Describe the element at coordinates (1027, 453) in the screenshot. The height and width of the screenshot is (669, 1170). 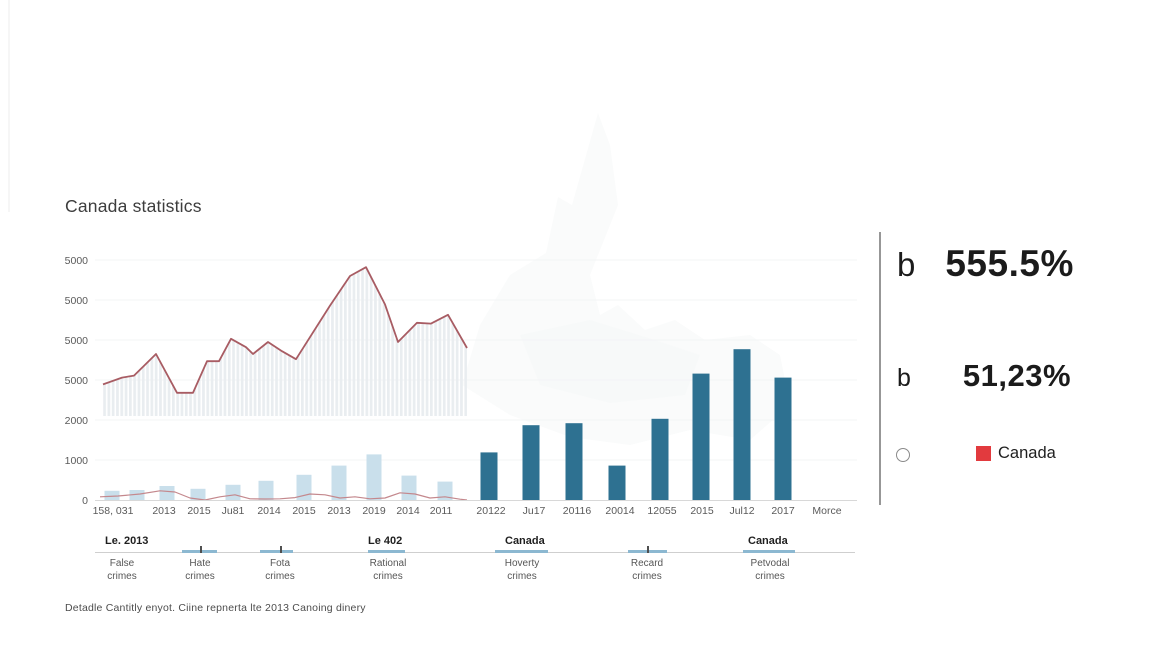
I see `legend-label: Canada` at that location.